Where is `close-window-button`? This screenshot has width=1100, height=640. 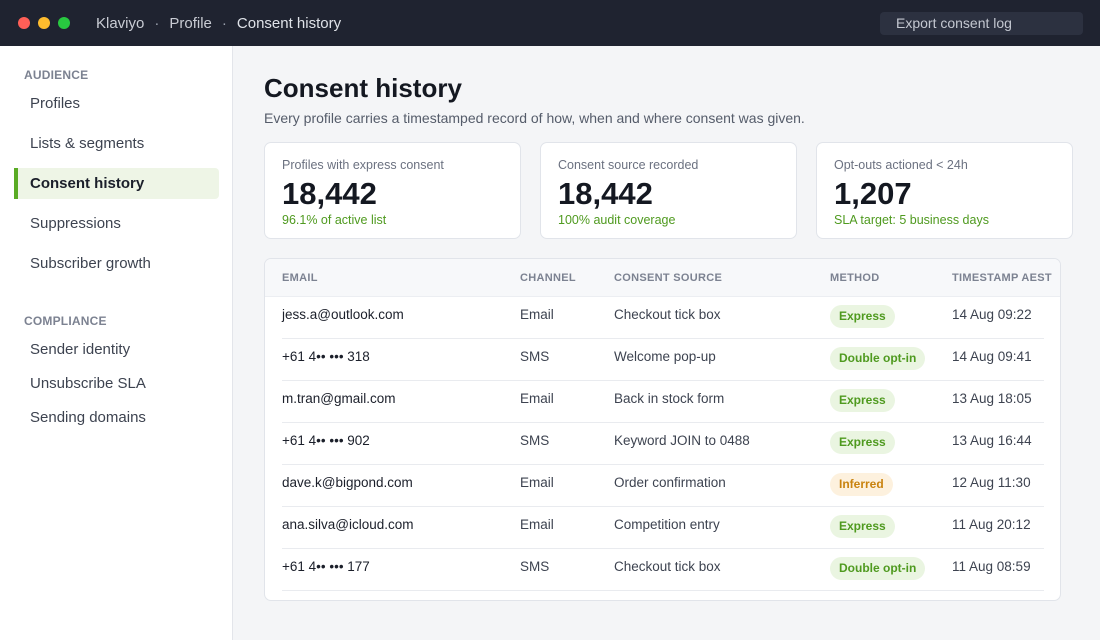
close-window-button is located at coordinates (24, 23).